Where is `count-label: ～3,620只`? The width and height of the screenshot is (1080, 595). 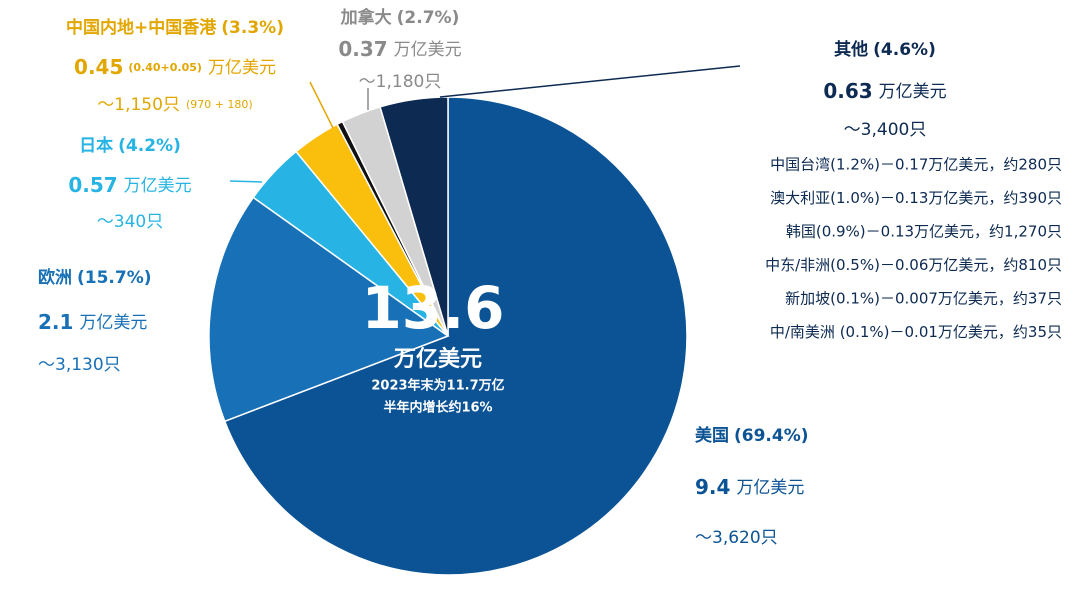
count-label: ～3,620只 is located at coordinates (736, 538).